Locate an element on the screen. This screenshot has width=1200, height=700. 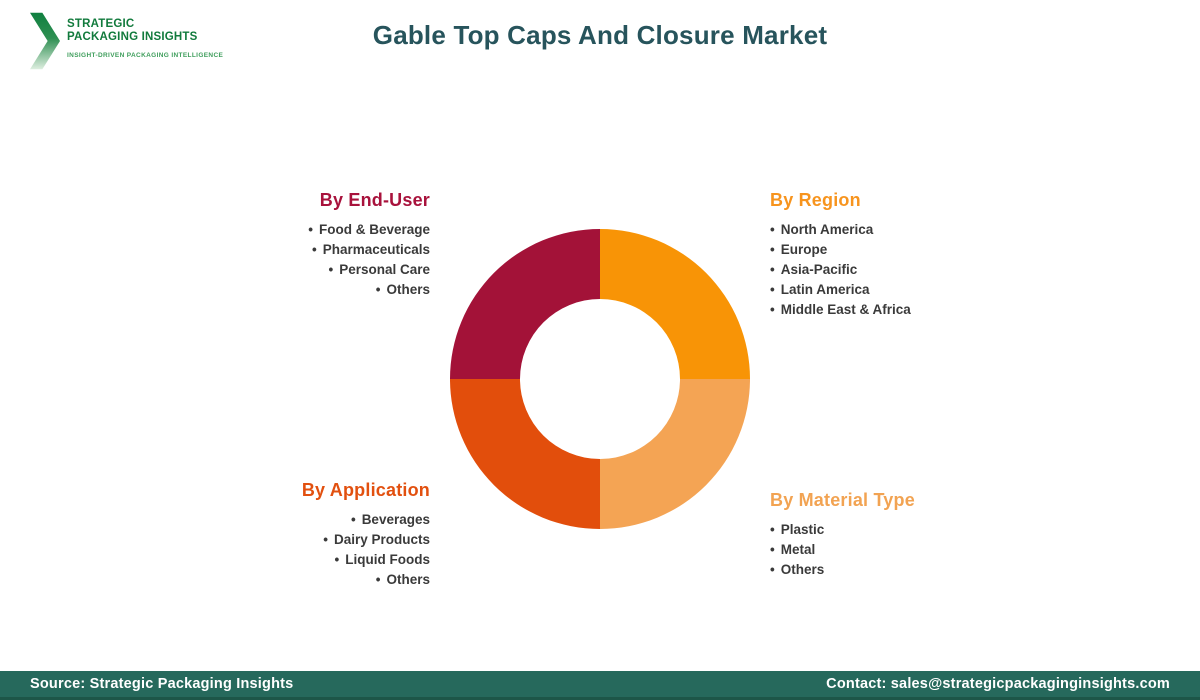
page-title: Gable Top Caps And Closure Market is located at coordinates (600, 35).